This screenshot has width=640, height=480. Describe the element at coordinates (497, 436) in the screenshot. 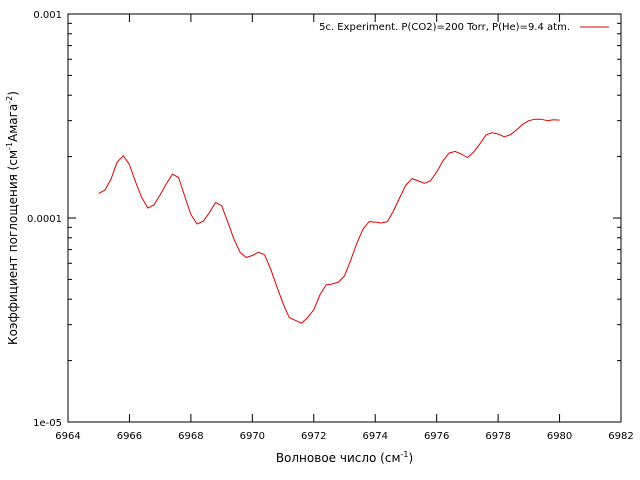

I see `x-tick-label-7: 6978` at that location.